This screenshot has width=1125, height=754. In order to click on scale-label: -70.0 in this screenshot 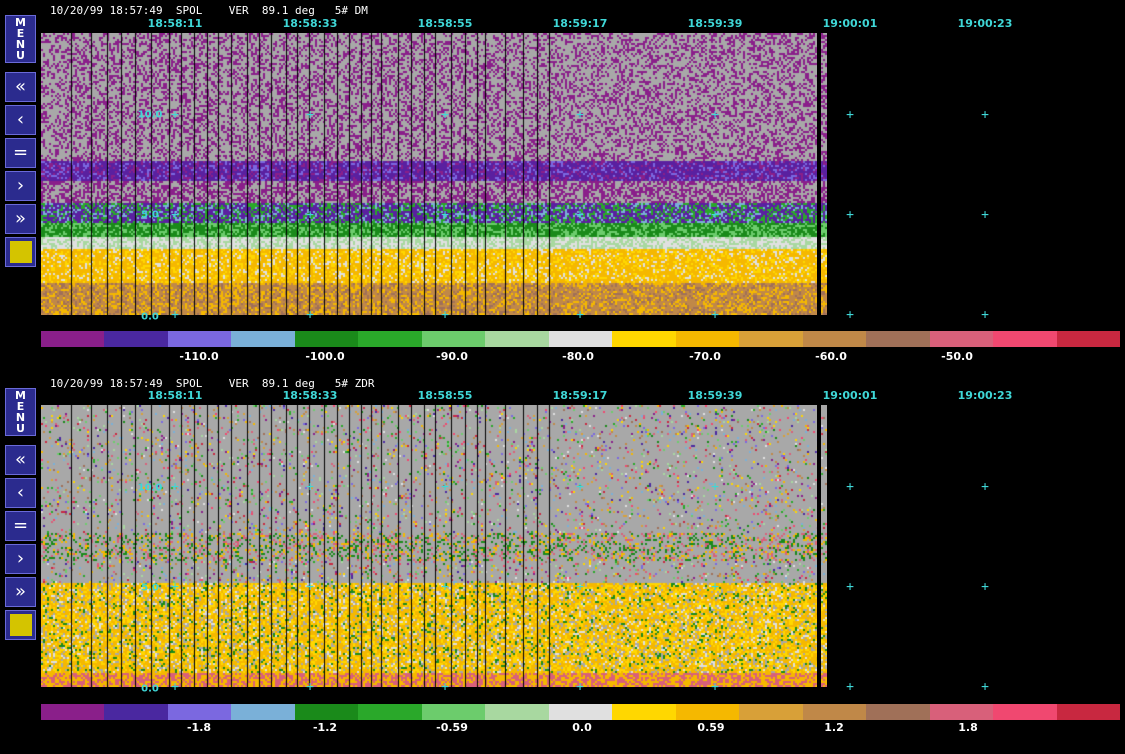, I will do `click(705, 356)`.